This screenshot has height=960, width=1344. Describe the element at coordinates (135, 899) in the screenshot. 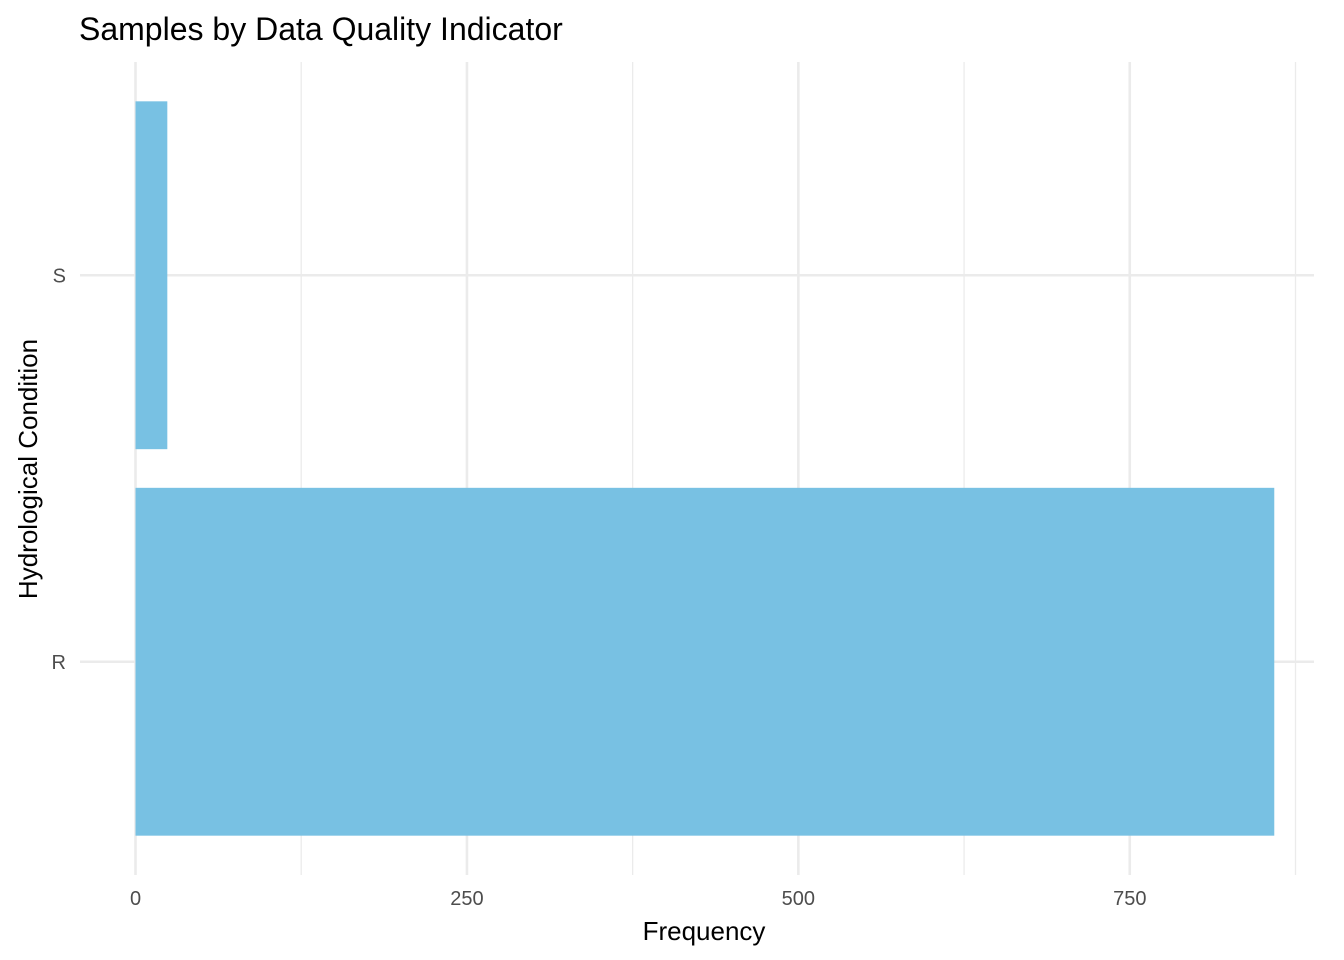

I see `x-tick-label: 0` at that location.